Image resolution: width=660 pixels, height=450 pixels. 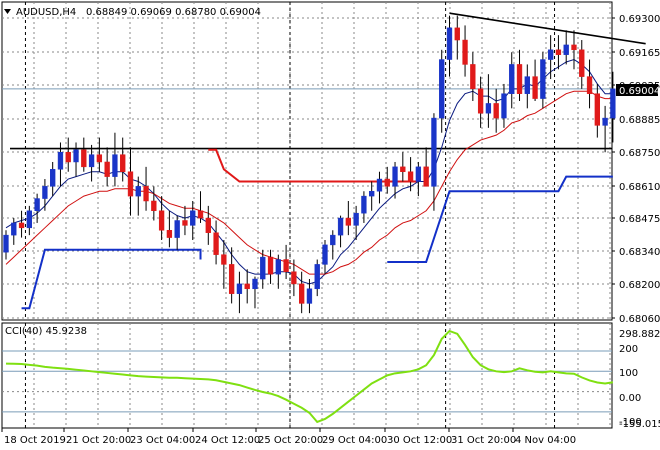 I want to click on x-tick-label: 30 Oct 12:00, so click(x=419, y=440).